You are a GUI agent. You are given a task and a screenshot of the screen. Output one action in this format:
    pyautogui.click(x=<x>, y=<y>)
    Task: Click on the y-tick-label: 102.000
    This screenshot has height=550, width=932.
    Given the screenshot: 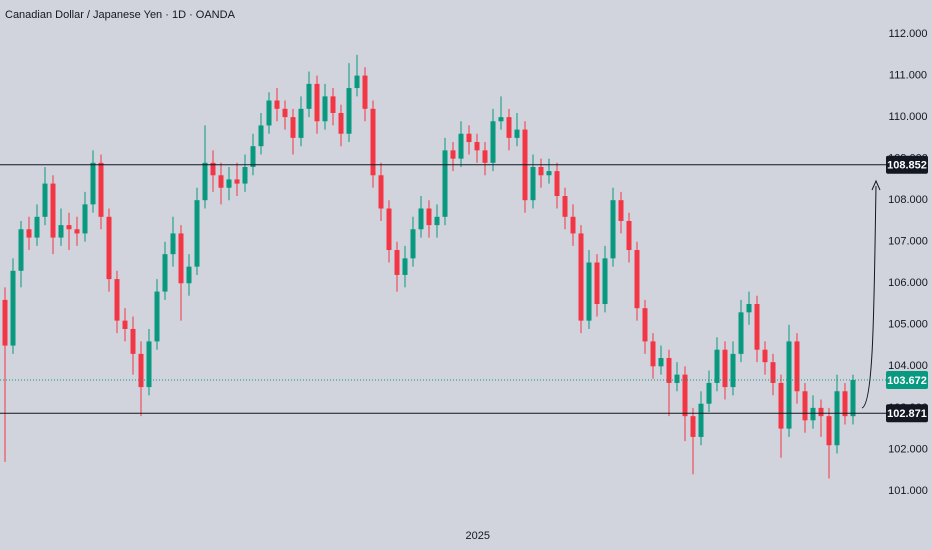 What is the action you would take?
    pyautogui.click(x=908, y=449)
    